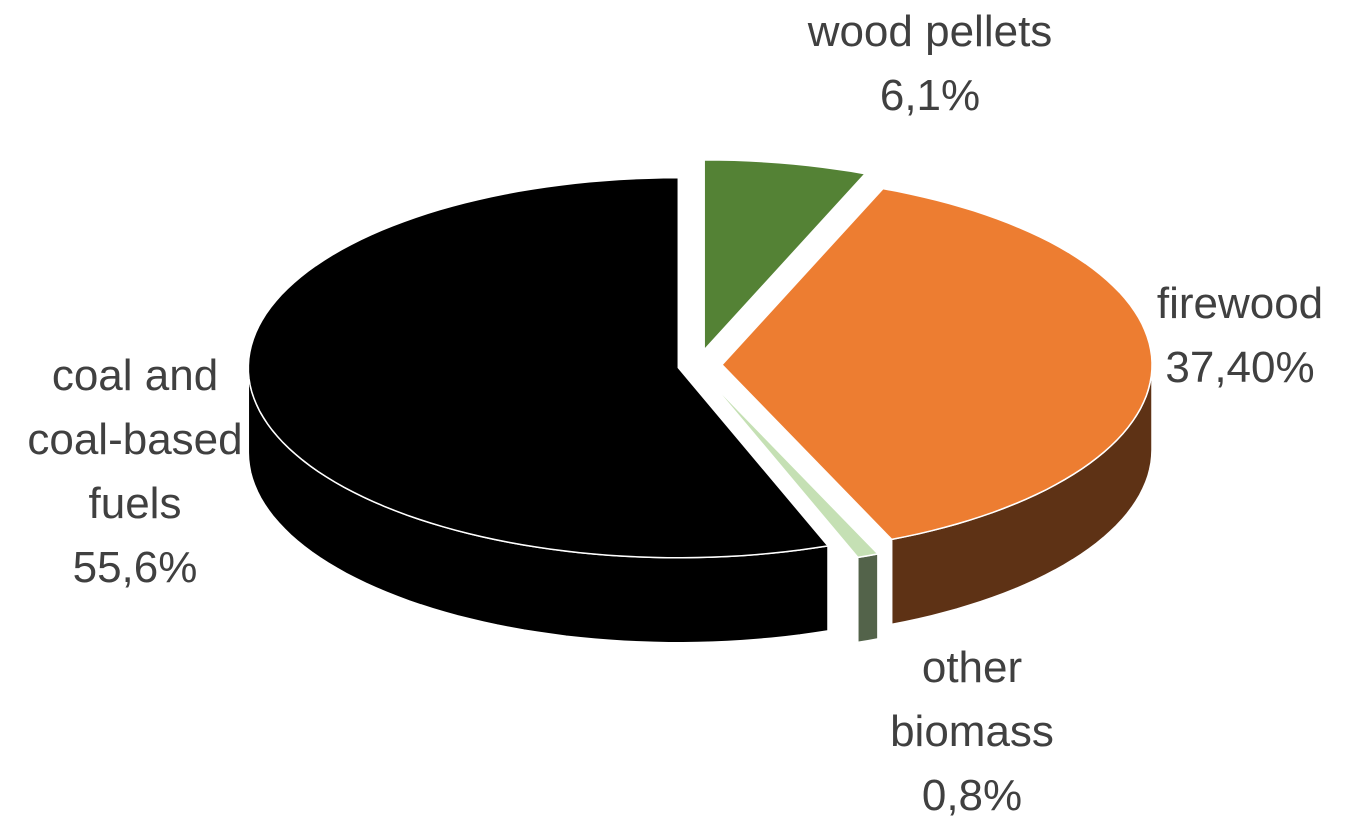 The image size is (1347, 823). Describe the element at coordinates (1240, 367) in the screenshot. I see `value-label: 37,40%` at that location.